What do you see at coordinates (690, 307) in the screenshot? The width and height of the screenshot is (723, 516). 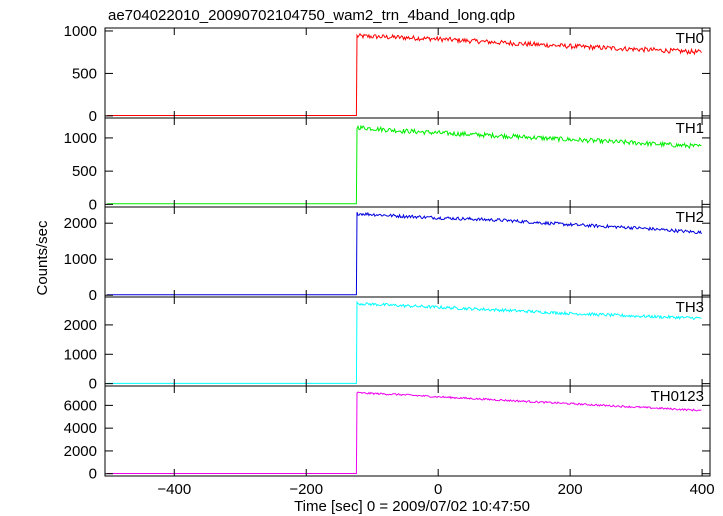 I see `panel-label-th3: TH3` at bounding box center [690, 307].